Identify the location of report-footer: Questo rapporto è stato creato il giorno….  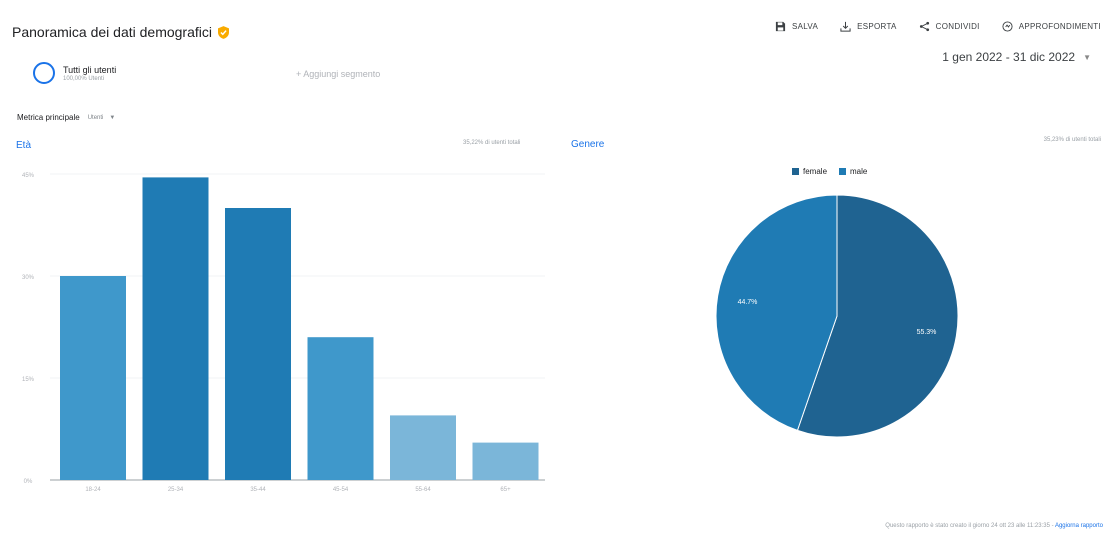
(994, 526).